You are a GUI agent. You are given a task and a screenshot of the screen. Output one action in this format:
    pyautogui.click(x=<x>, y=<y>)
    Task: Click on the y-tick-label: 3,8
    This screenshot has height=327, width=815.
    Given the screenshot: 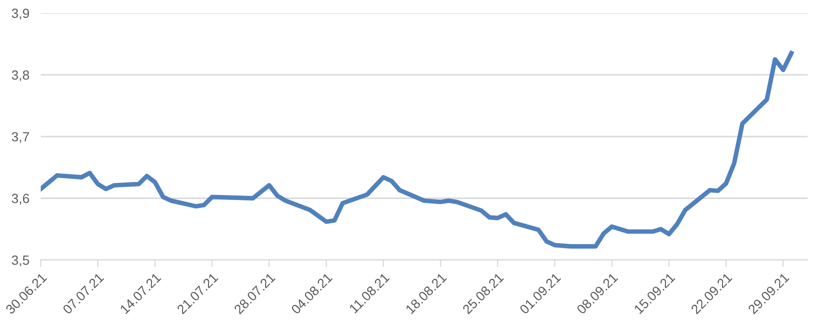 What is the action you would take?
    pyautogui.click(x=21, y=76)
    